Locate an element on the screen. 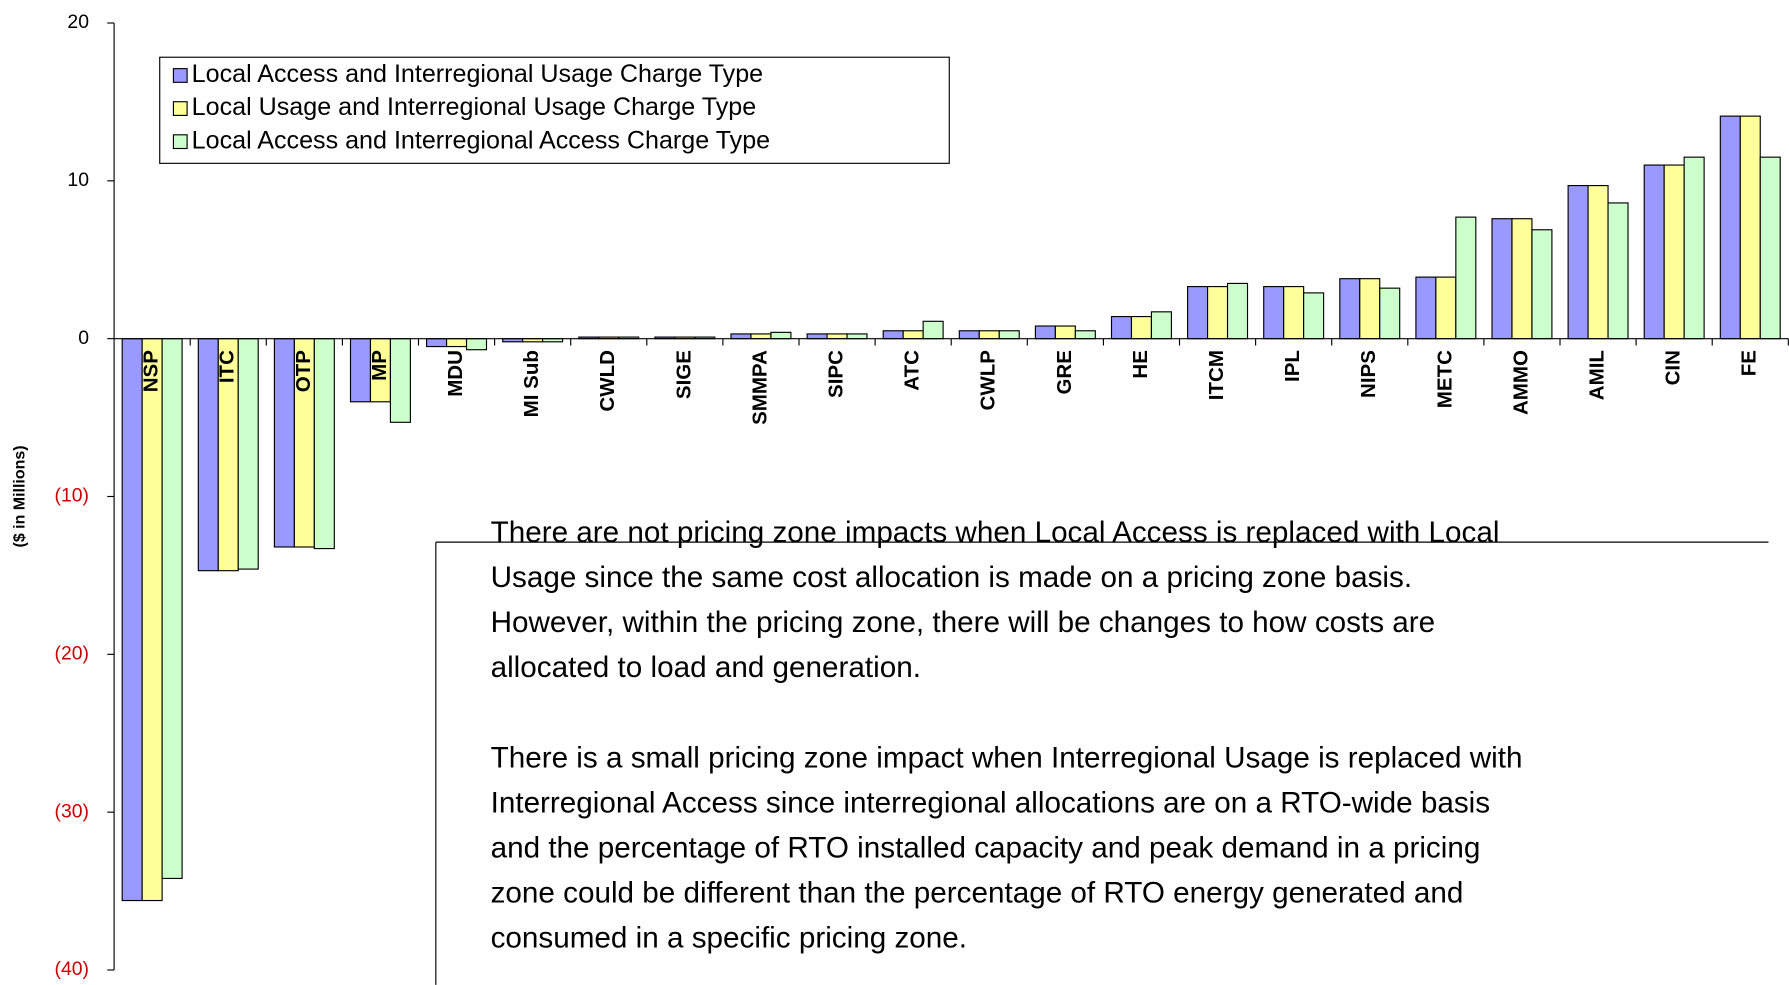  legend-box is located at coordinates (554, 110).